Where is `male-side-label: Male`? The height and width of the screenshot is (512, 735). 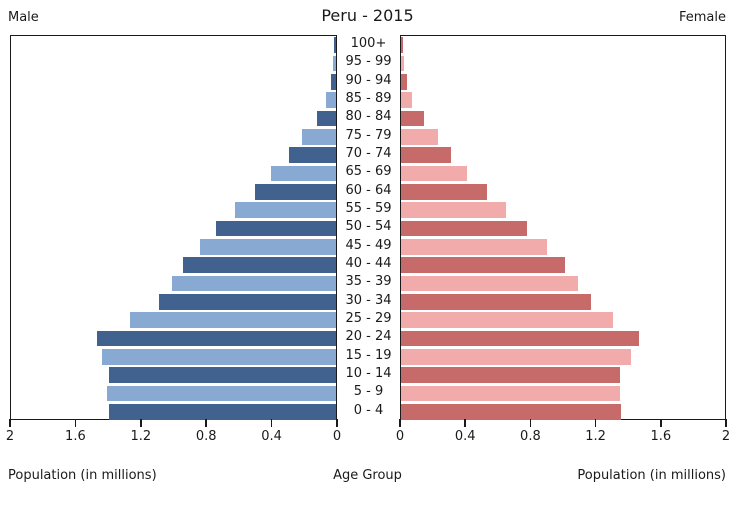 male-side-label: Male is located at coordinates (23, 17).